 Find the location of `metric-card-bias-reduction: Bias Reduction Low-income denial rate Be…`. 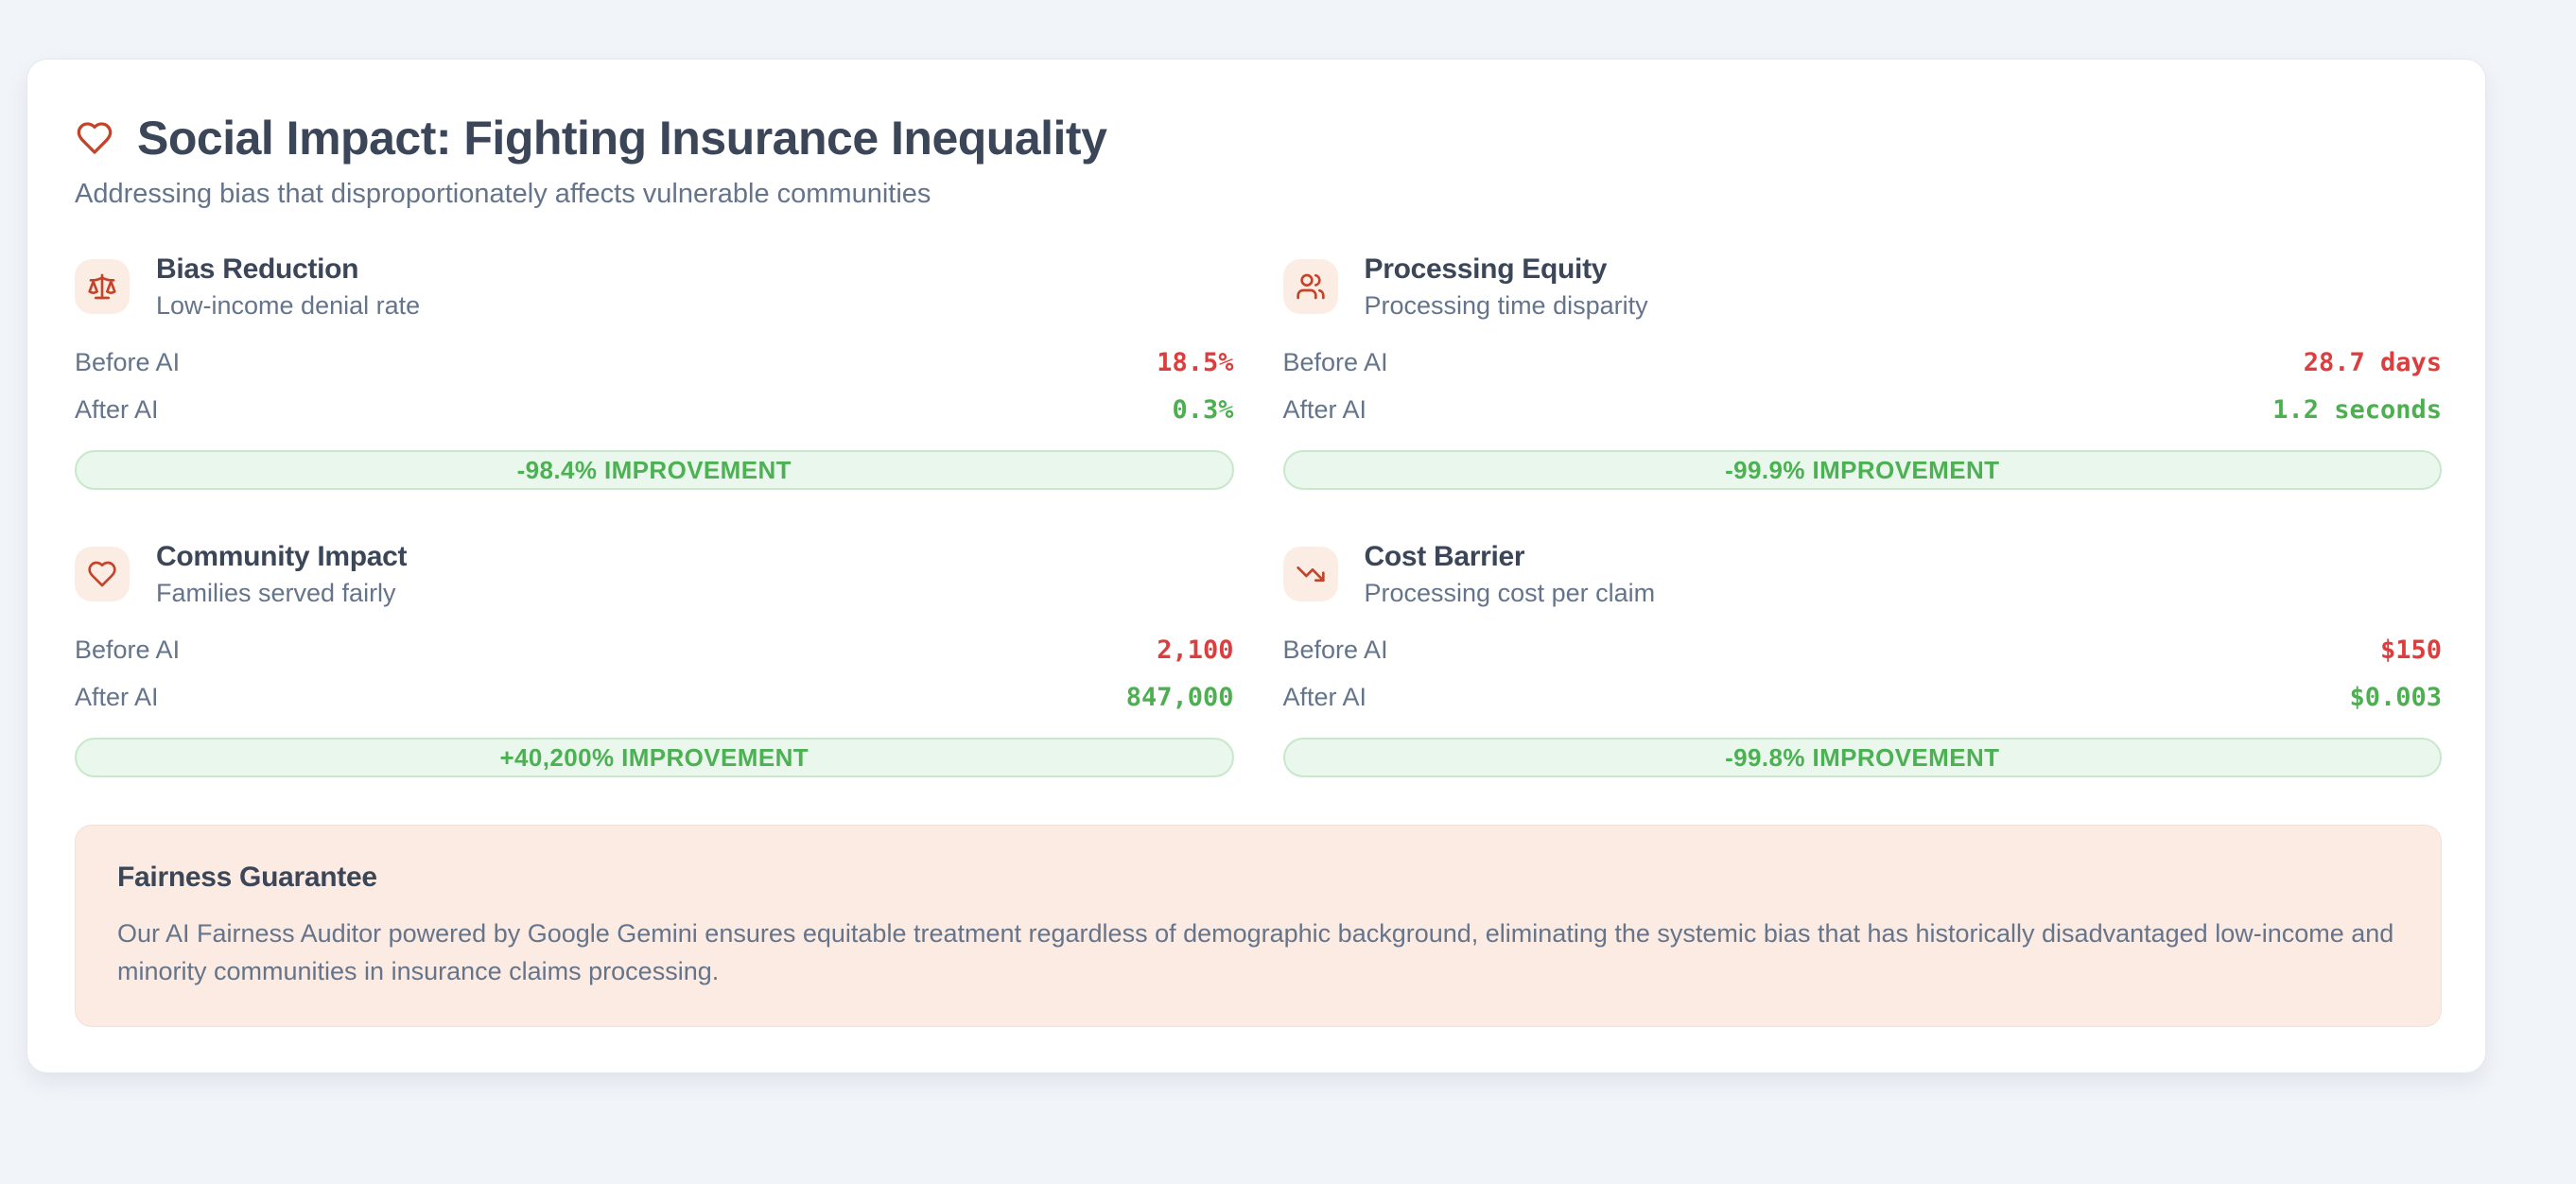

metric-card-bias-reduction: Bias Reduction Low-income denial rate Be… is located at coordinates (654, 371).